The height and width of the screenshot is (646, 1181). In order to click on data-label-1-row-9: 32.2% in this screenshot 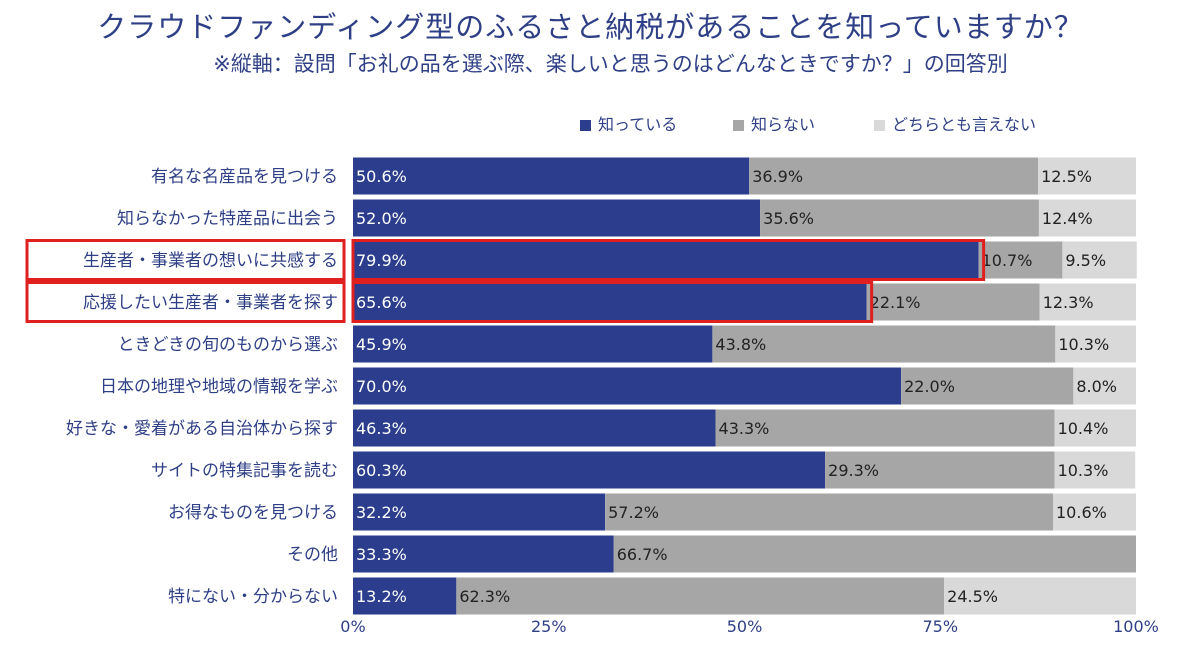, I will do `click(381, 512)`.